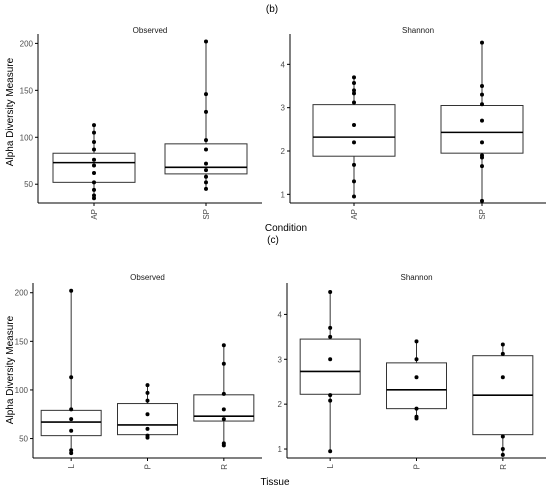 This screenshot has width=550, height=491. I want to click on ylabel-b: Alpha Diversity Measure, so click(10, 111).